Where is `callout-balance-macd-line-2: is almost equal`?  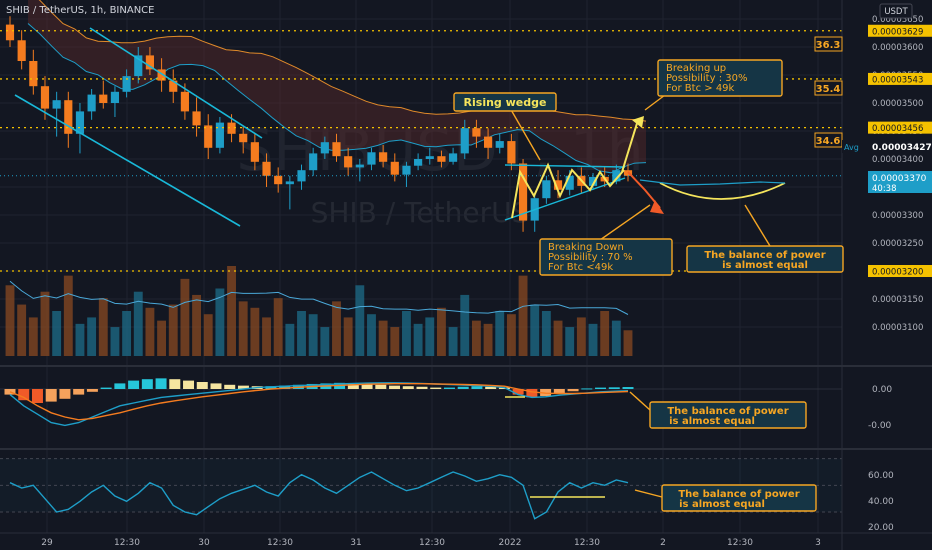 callout-balance-macd-line-2: is almost equal is located at coordinates (712, 421).